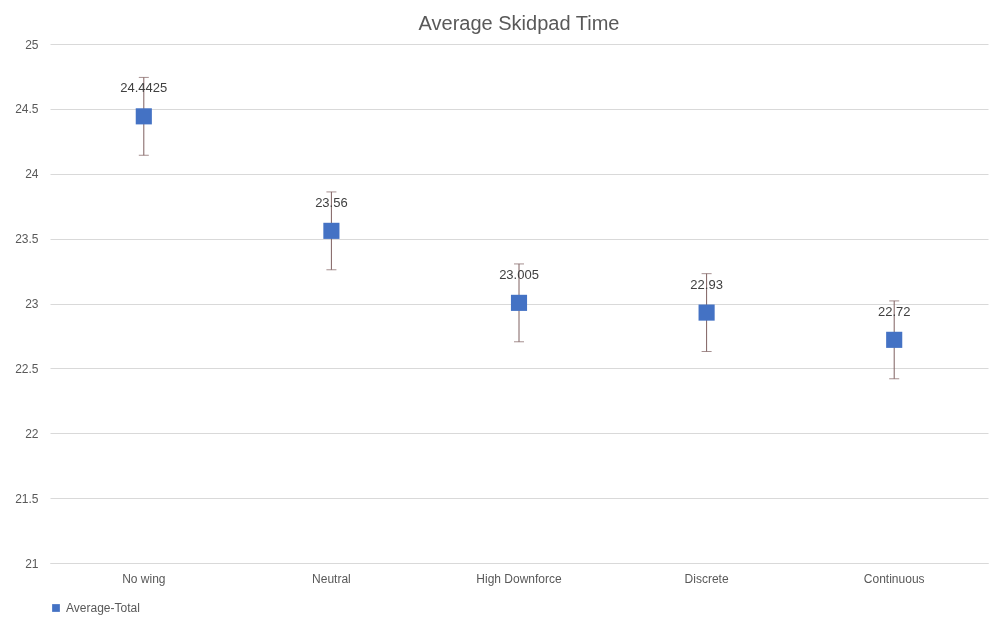 This screenshot has width=1002, height=628. What do you see at coordinates (32, 433) in the screenshot?
I see `y-tick-label: 22` at bounding box center [32, 433].